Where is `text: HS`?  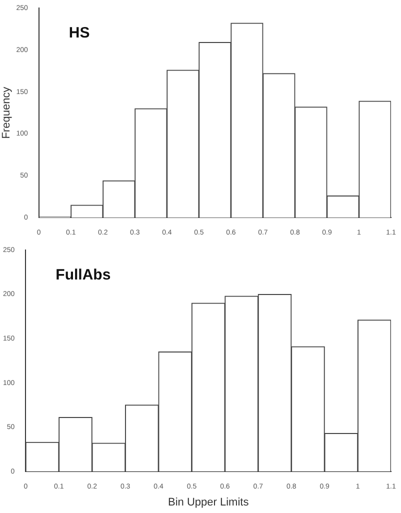 text: HS is located at coordinates (79, 33).